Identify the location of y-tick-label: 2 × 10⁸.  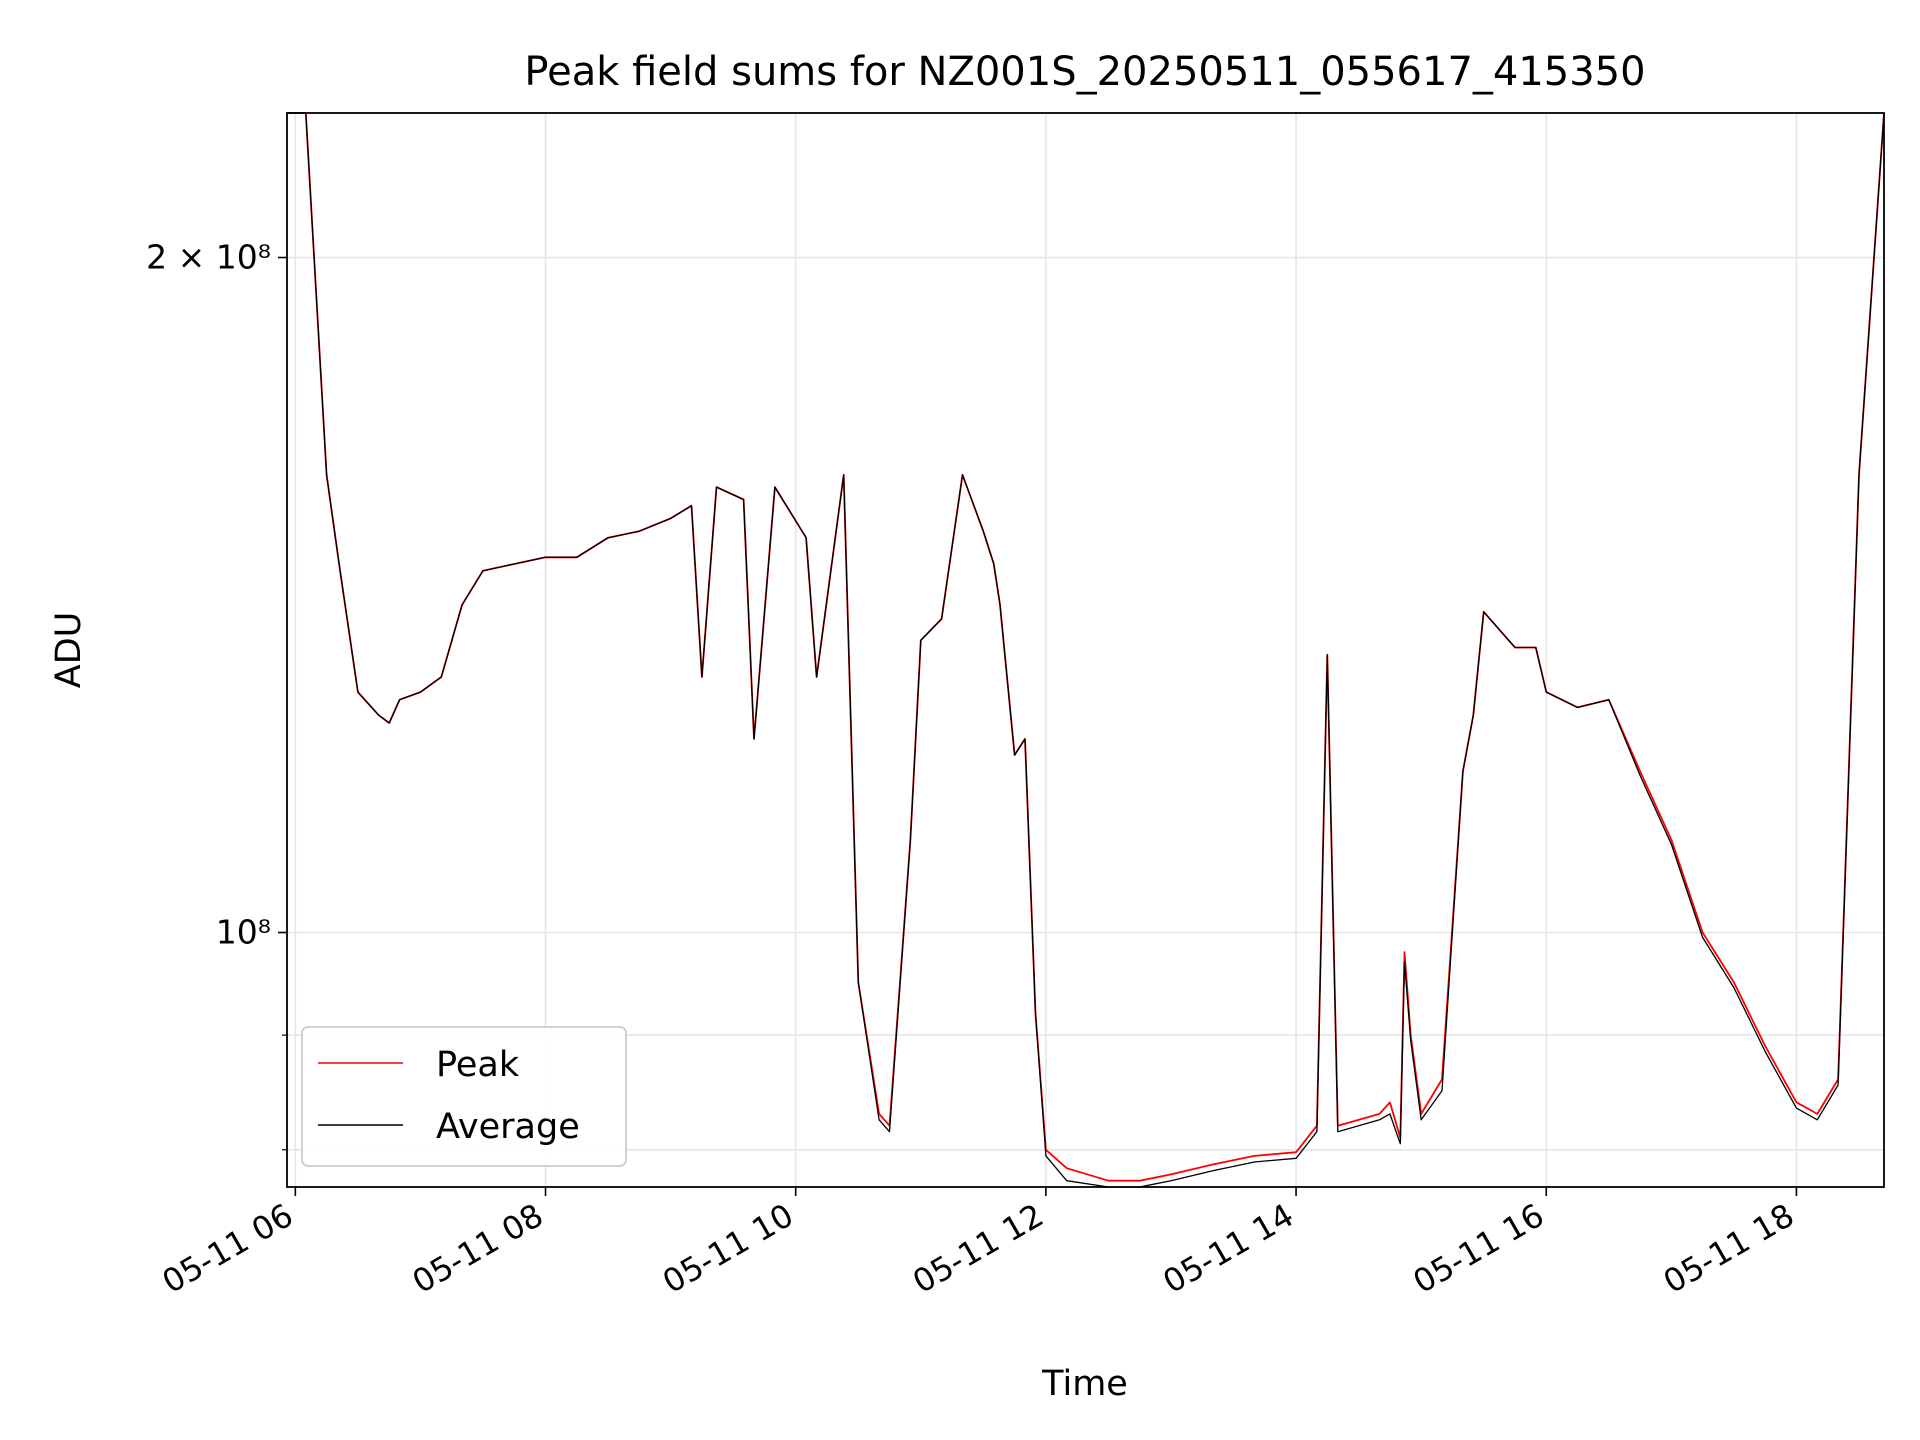
(208, 257).